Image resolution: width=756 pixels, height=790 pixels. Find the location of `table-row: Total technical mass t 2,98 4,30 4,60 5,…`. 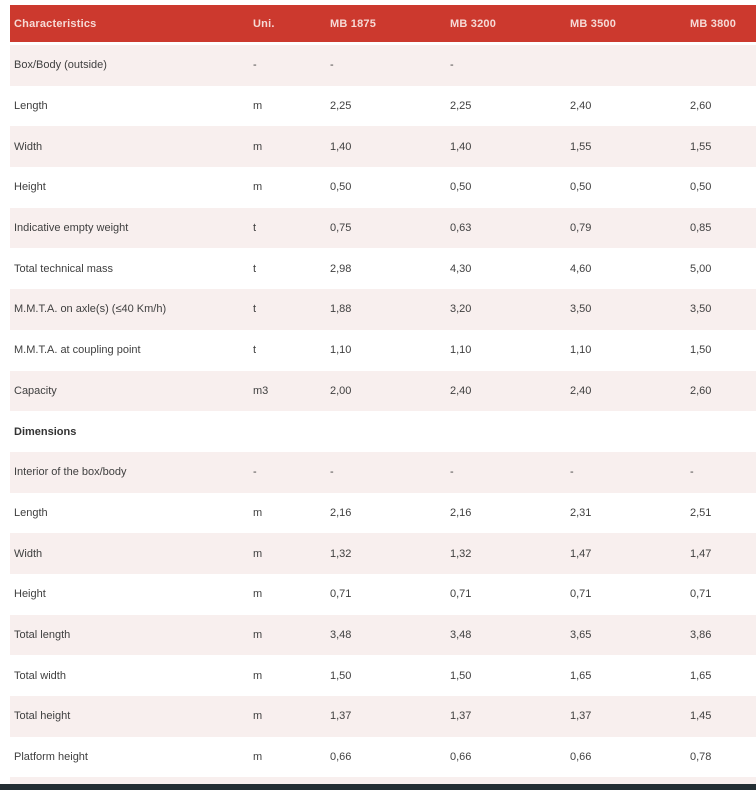

table-row: Total technical mass t 2,98 4,30 4,60 5,… is located at coordinates (383, 269).